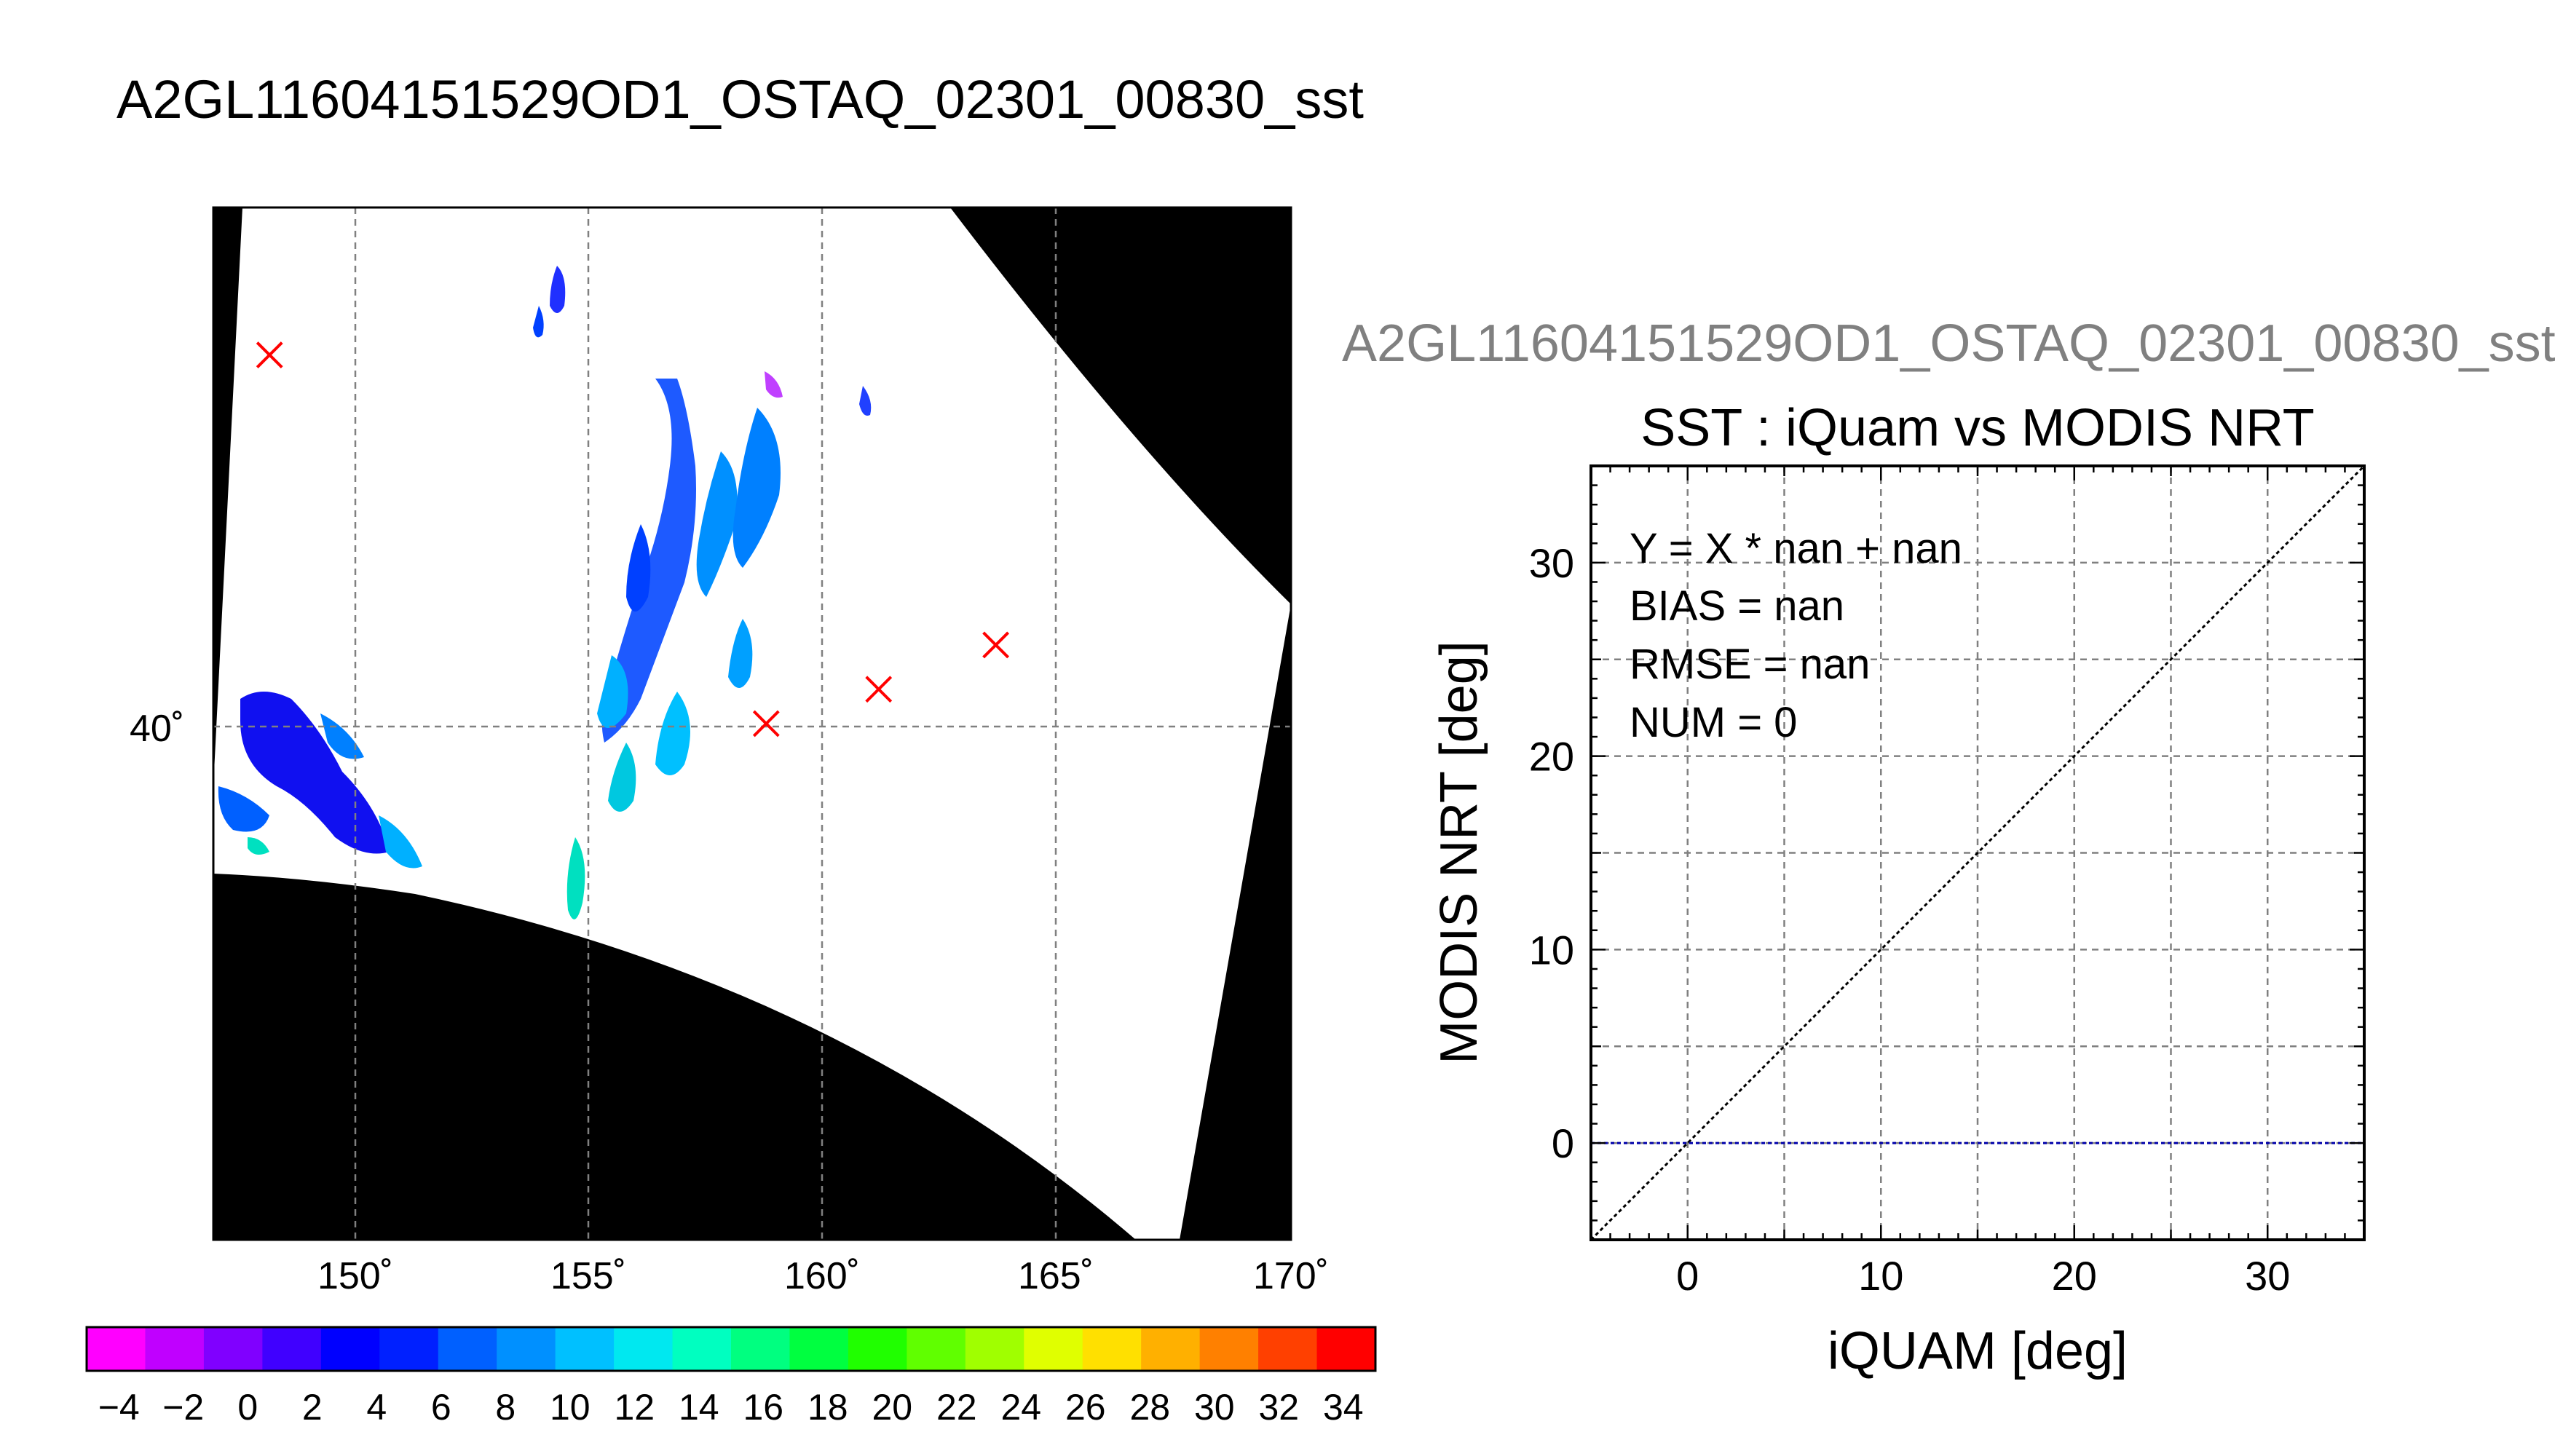 The image size is (2555, 1456). I want to click on colorbar-tick-label: 28, so click(1149, 1407).